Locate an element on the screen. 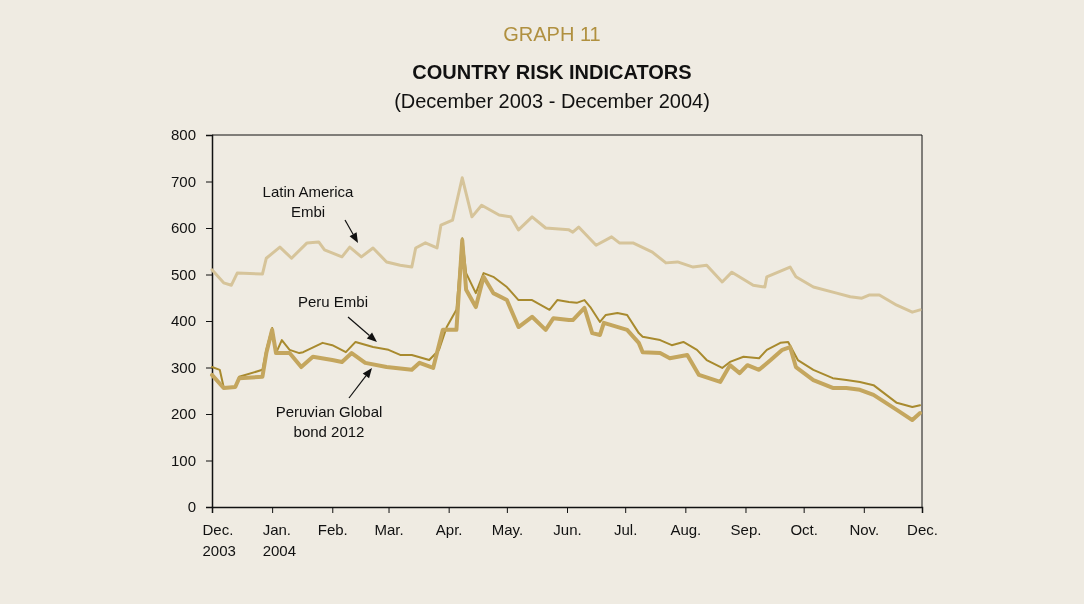 The height and width of the screenshot is (604, 1084). chart-subtitle: COUNTRY RISK INDICATORS is located at coordinates (552, 72).